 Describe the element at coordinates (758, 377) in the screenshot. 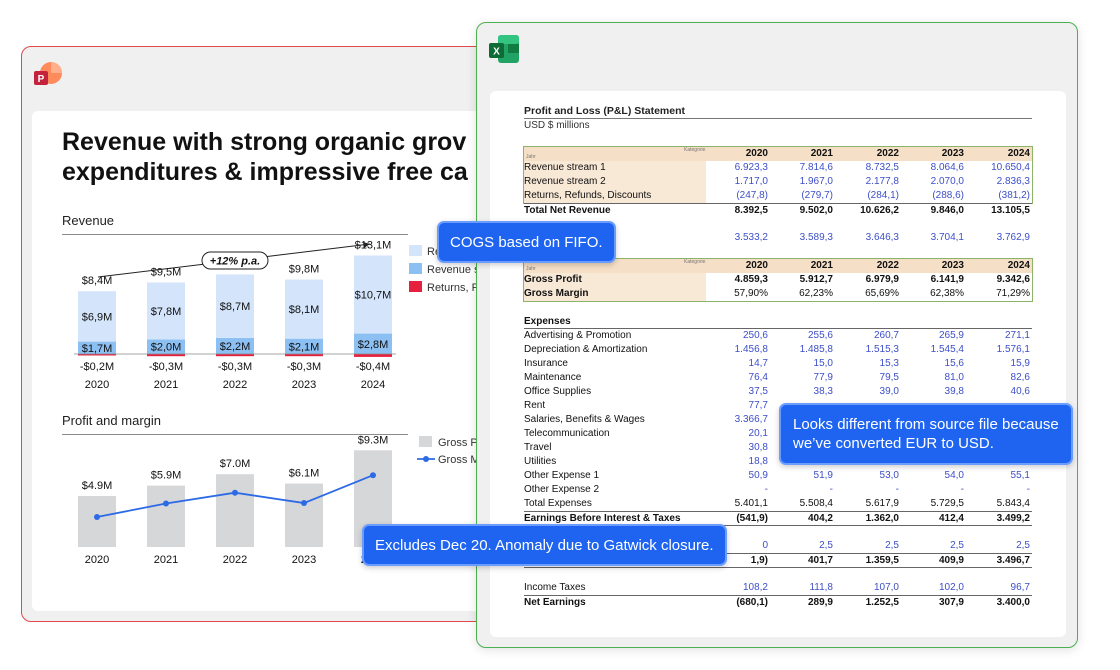

I see `cell: 76,4` at that location.